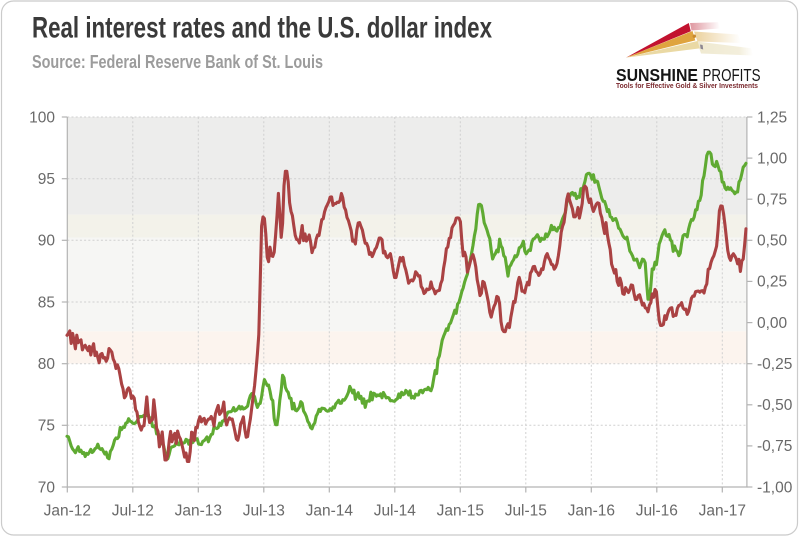  Describe the element at coordinates (775, 487) in the screenshot. I see `svg-text: -1,00` at that location.